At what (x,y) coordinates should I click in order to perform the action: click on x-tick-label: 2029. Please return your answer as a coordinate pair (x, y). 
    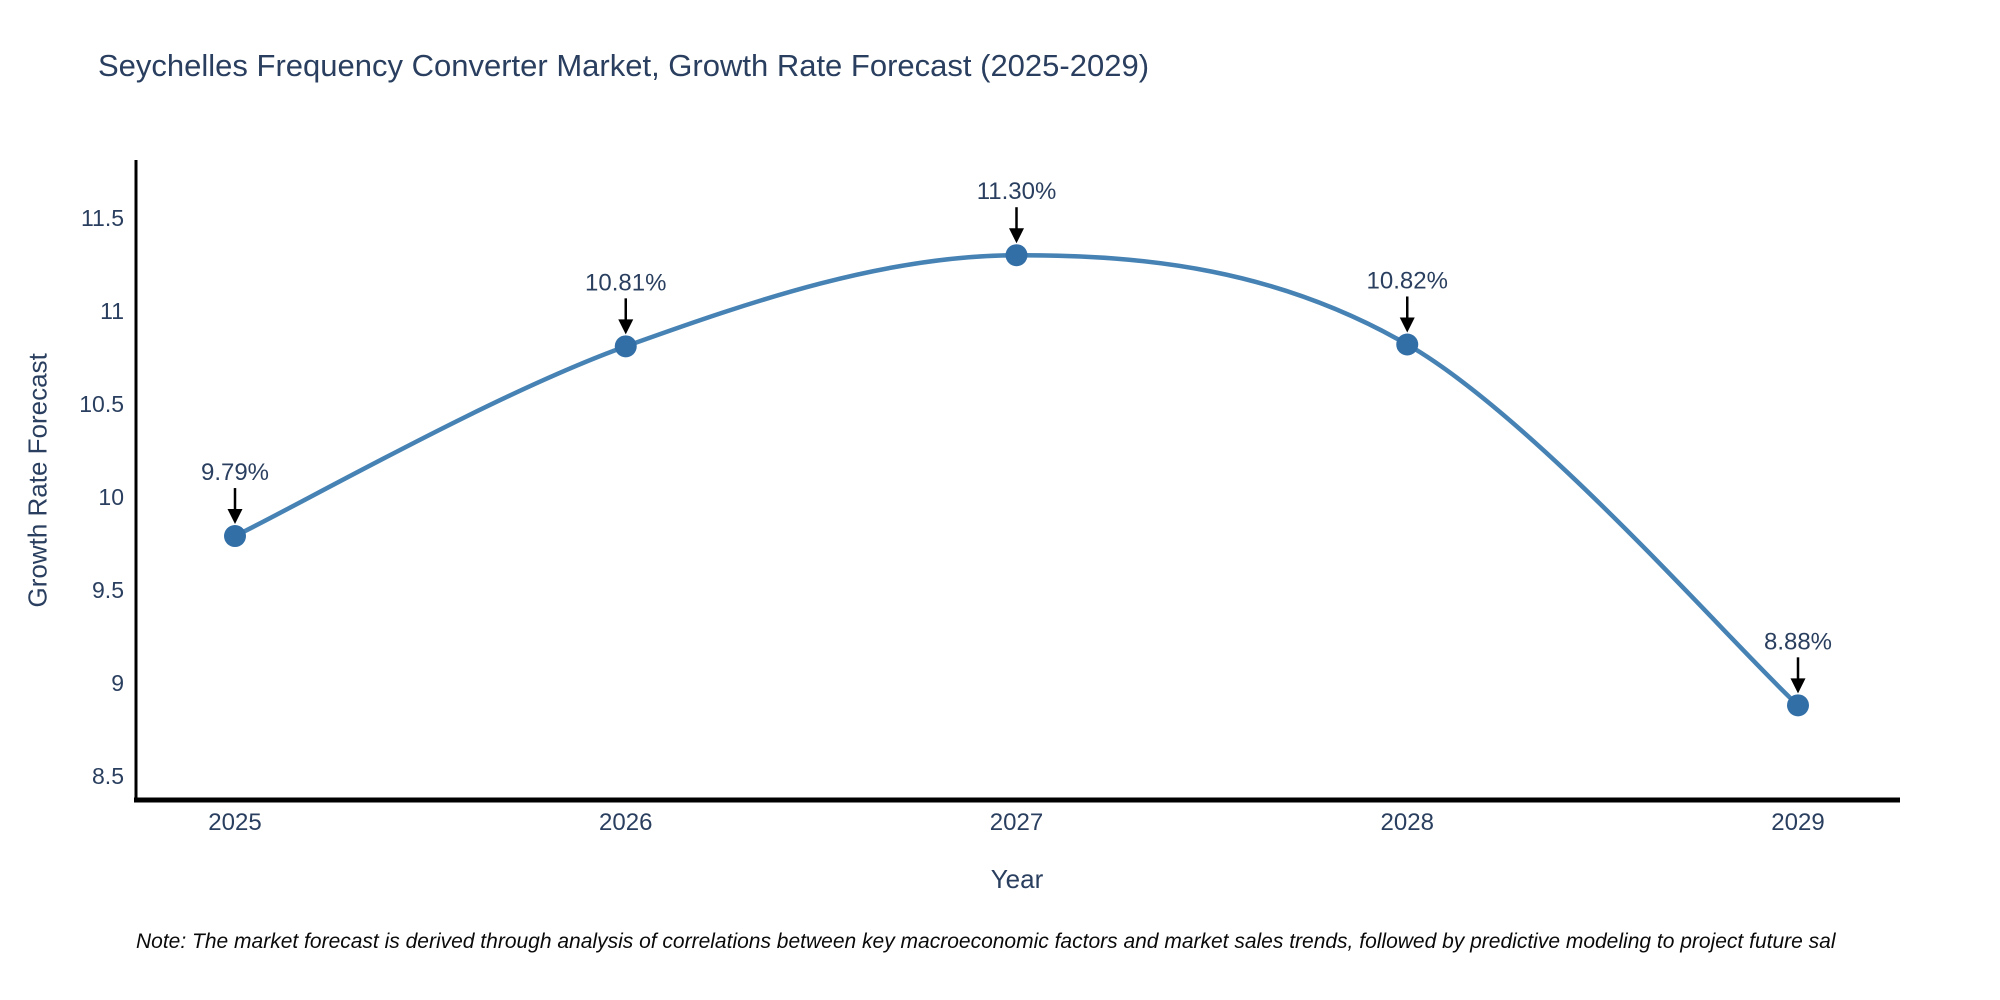
    Looking at the image, I should click on (1797, 822).